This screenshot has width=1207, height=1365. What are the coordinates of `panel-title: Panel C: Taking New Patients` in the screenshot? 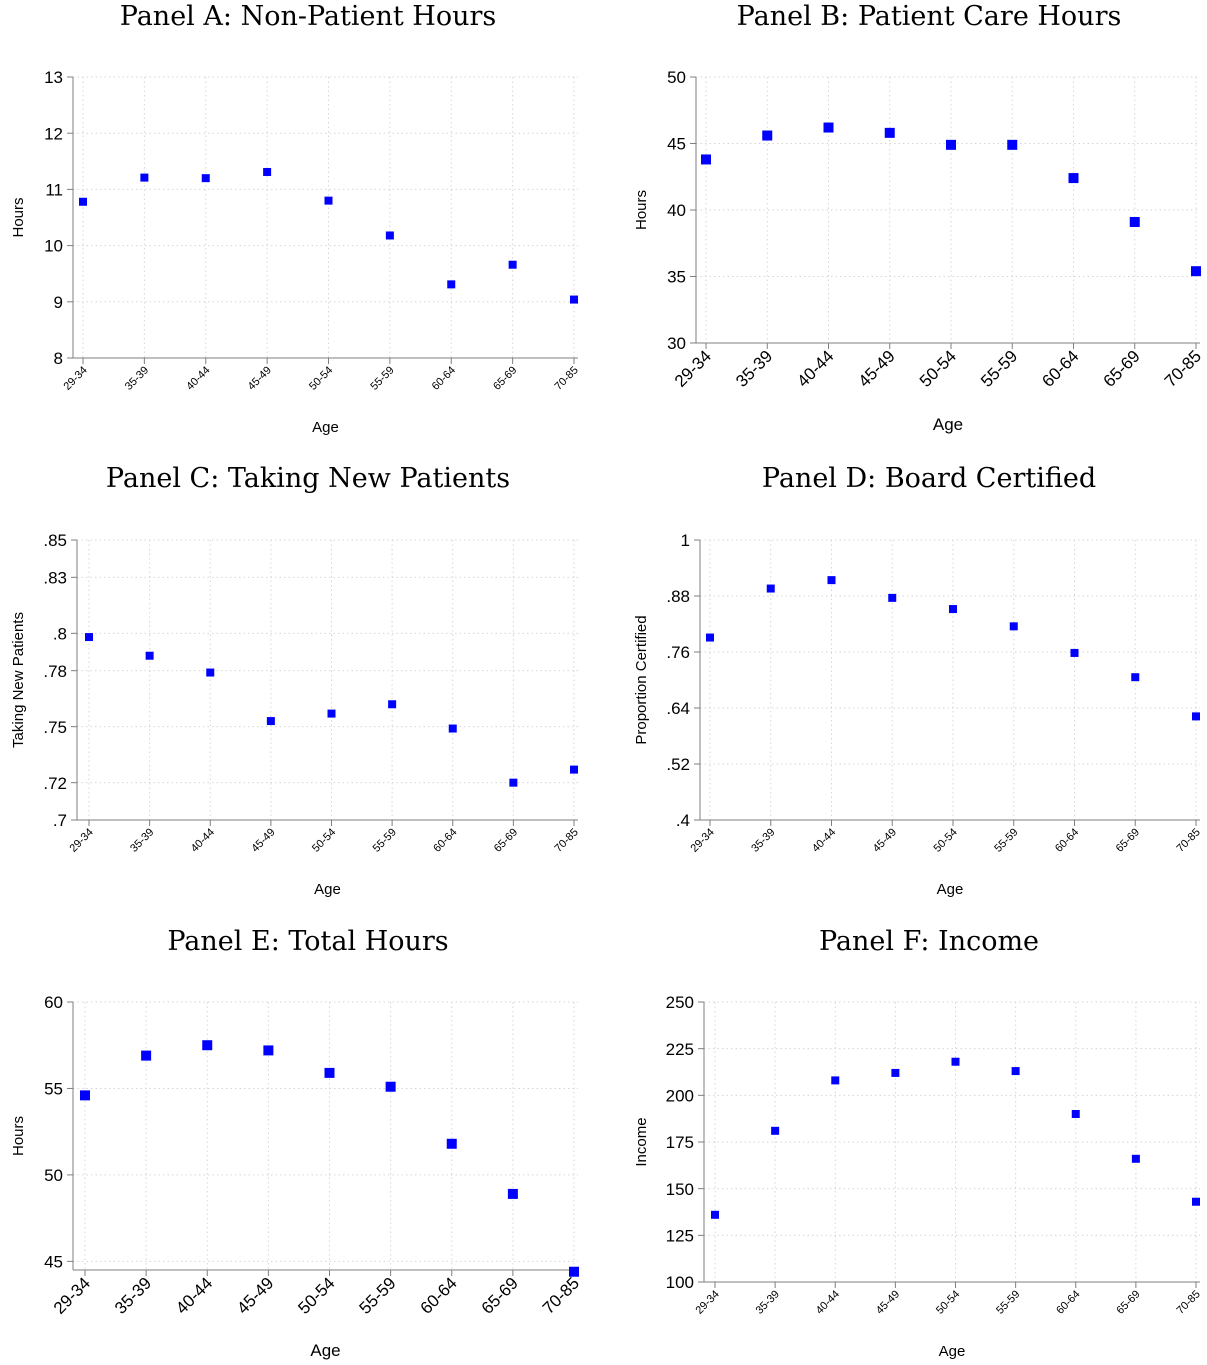 It's located at (308, 478).